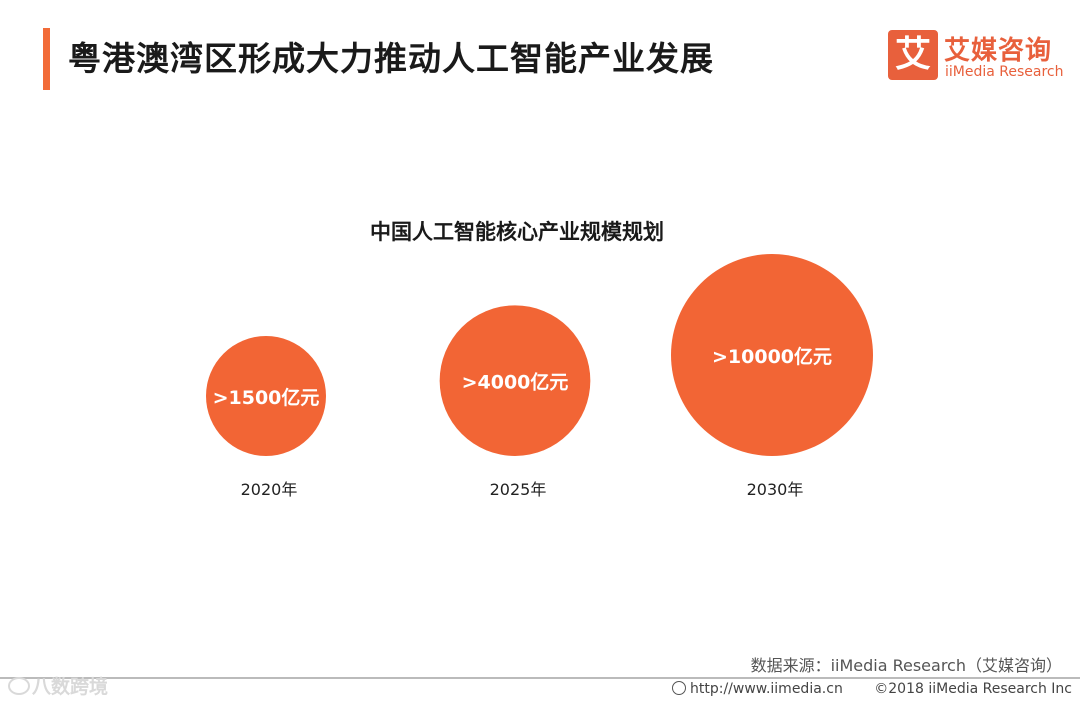 This screenshot has height=703, width=1080. I want to click on footer-url: http://www.iimedia.cn, so click(757, 689).